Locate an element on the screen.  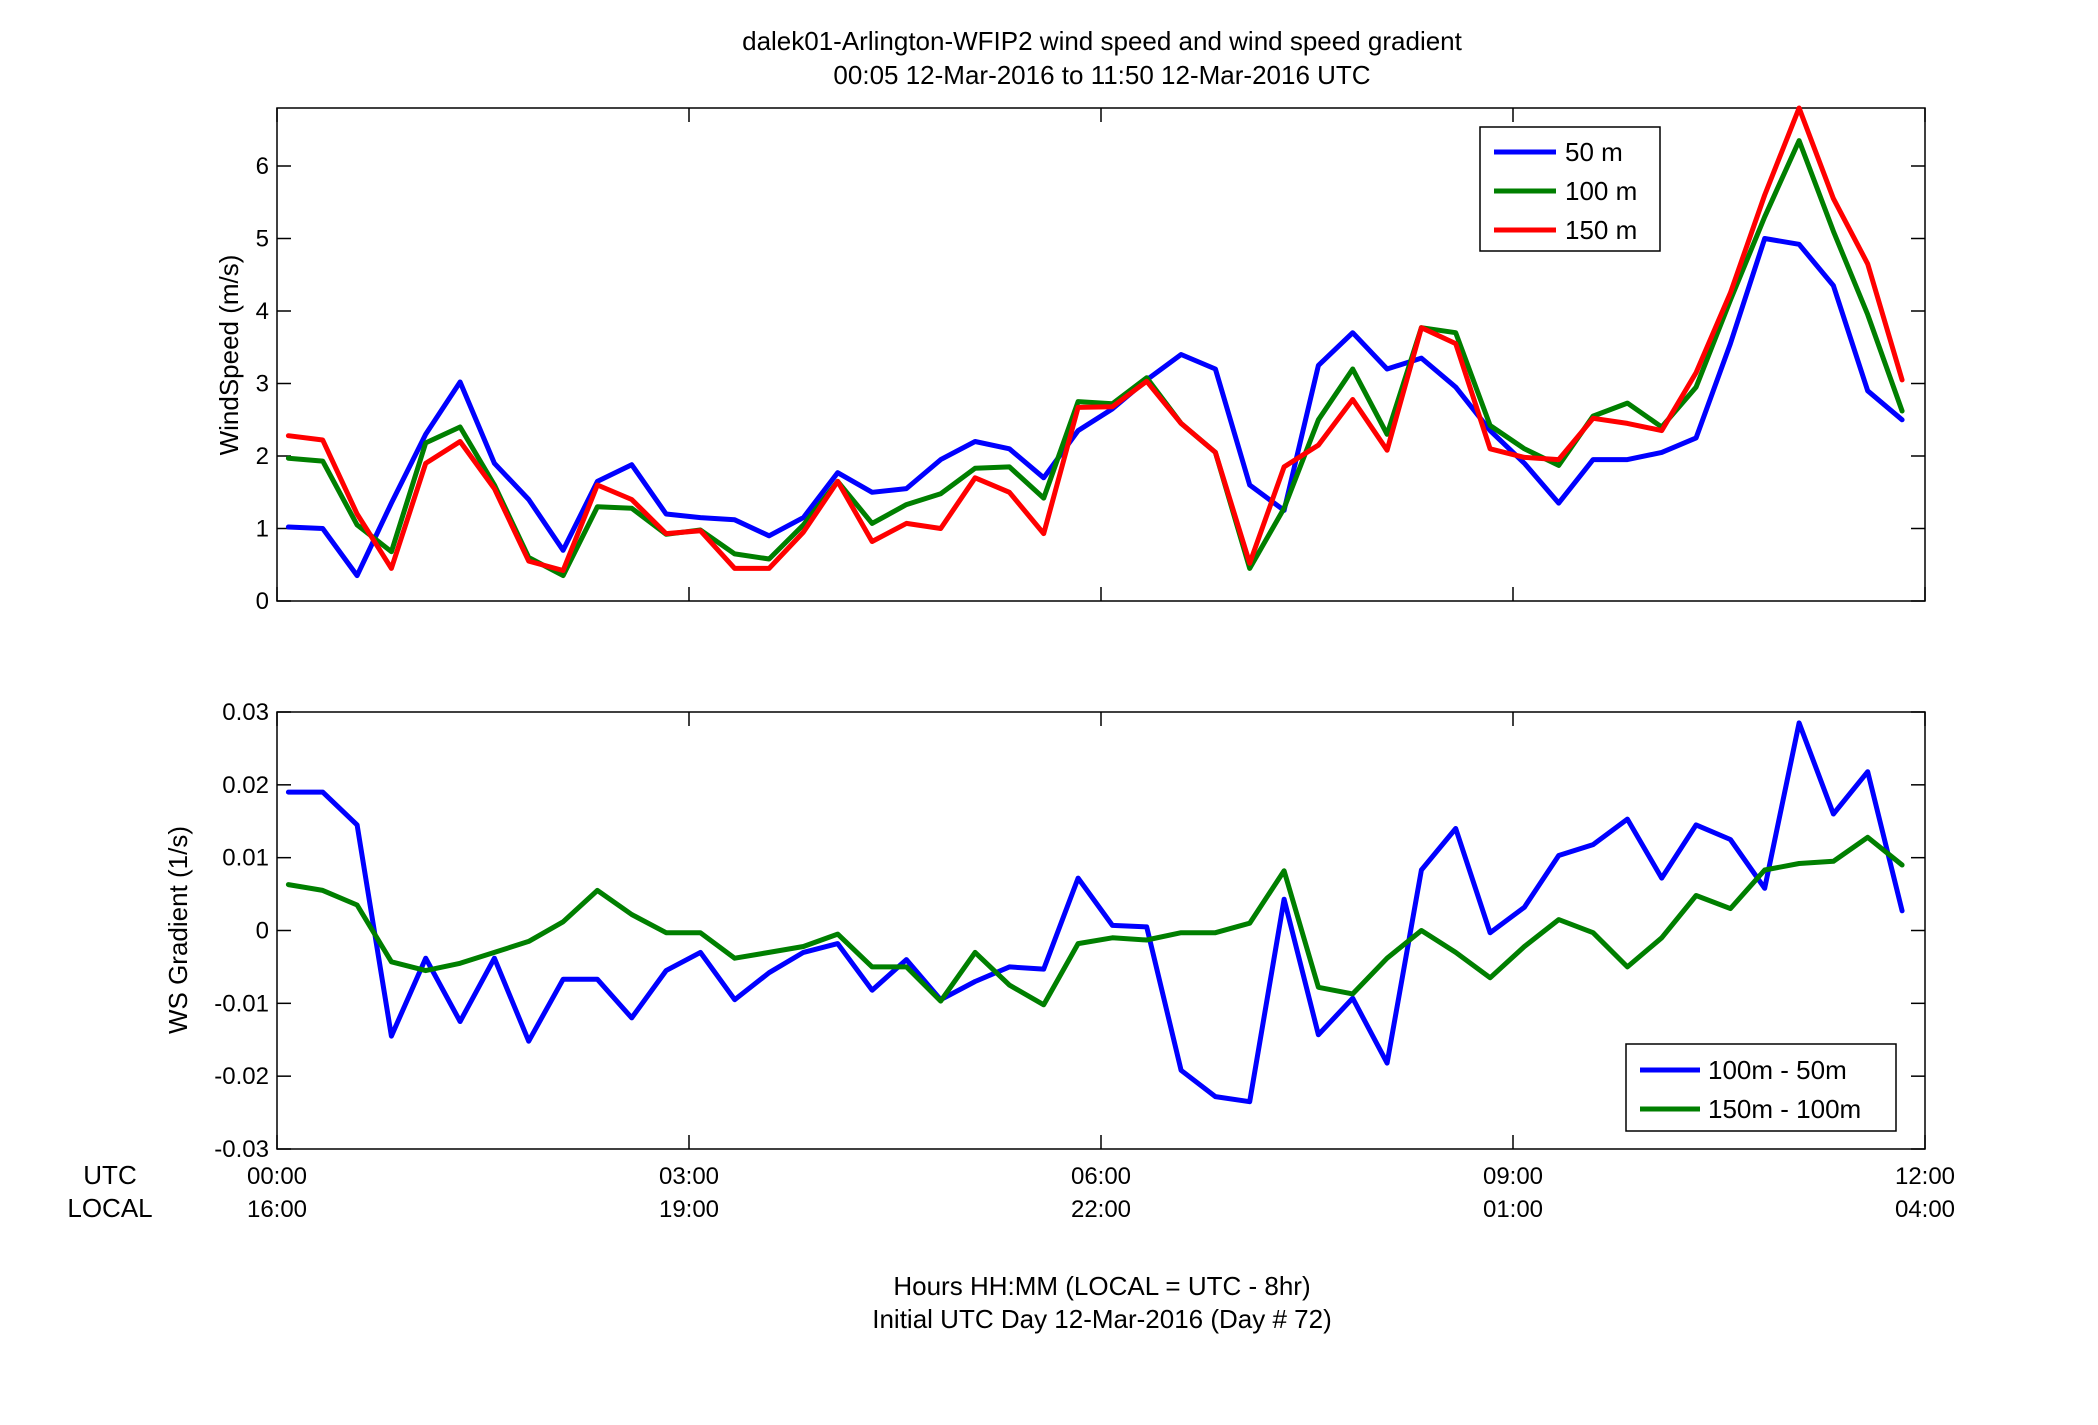
xtick-label-local: 19:00 is located at coordinates (689, 1209).